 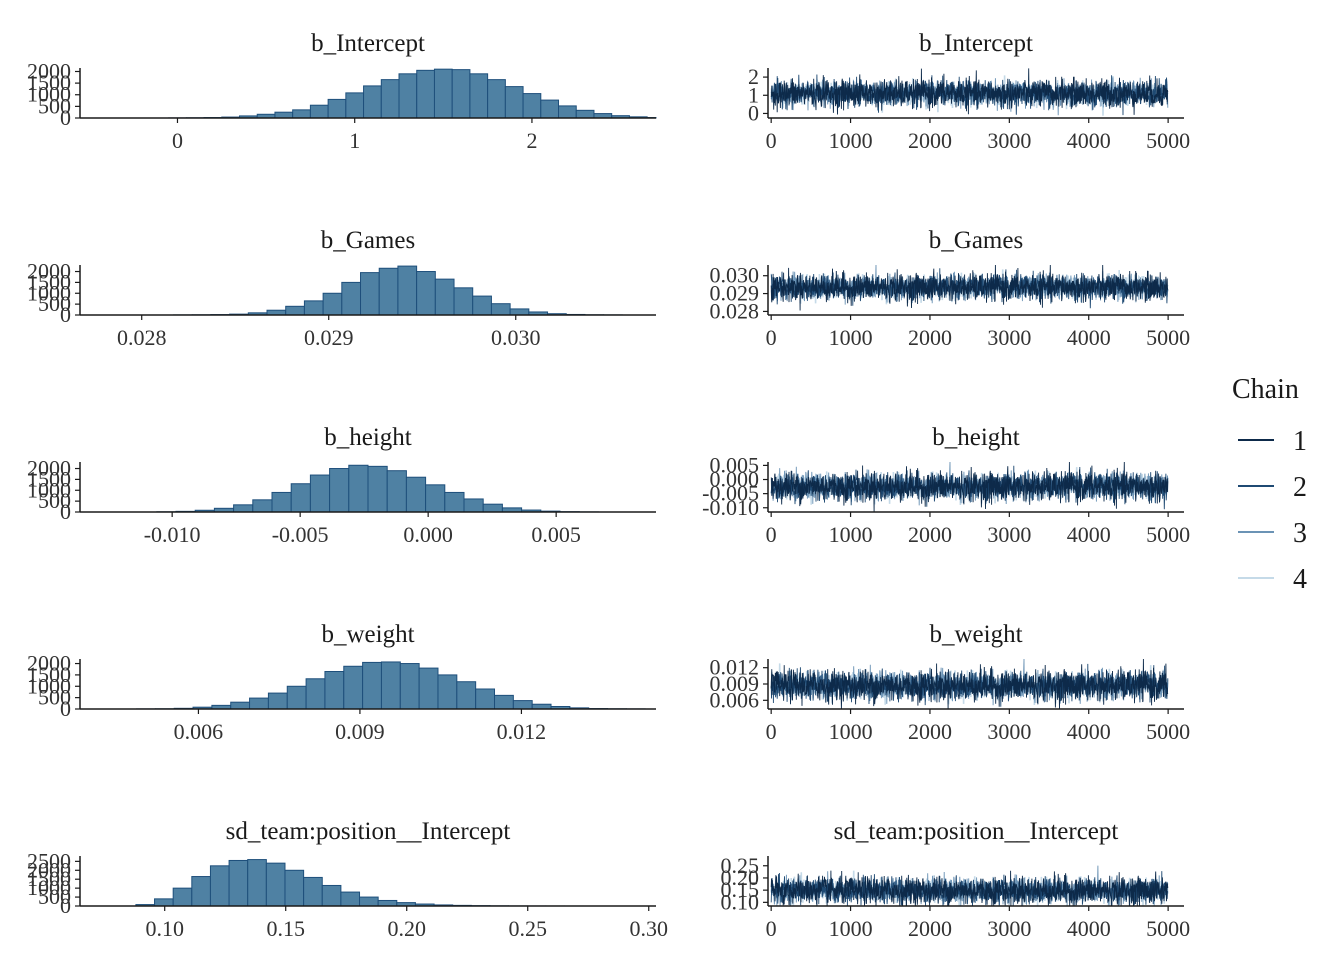 What do you see at coordinates (406, 928) in the screenshot?
I see `x-tick-label: 0.20` at bounding box center [406, 928].